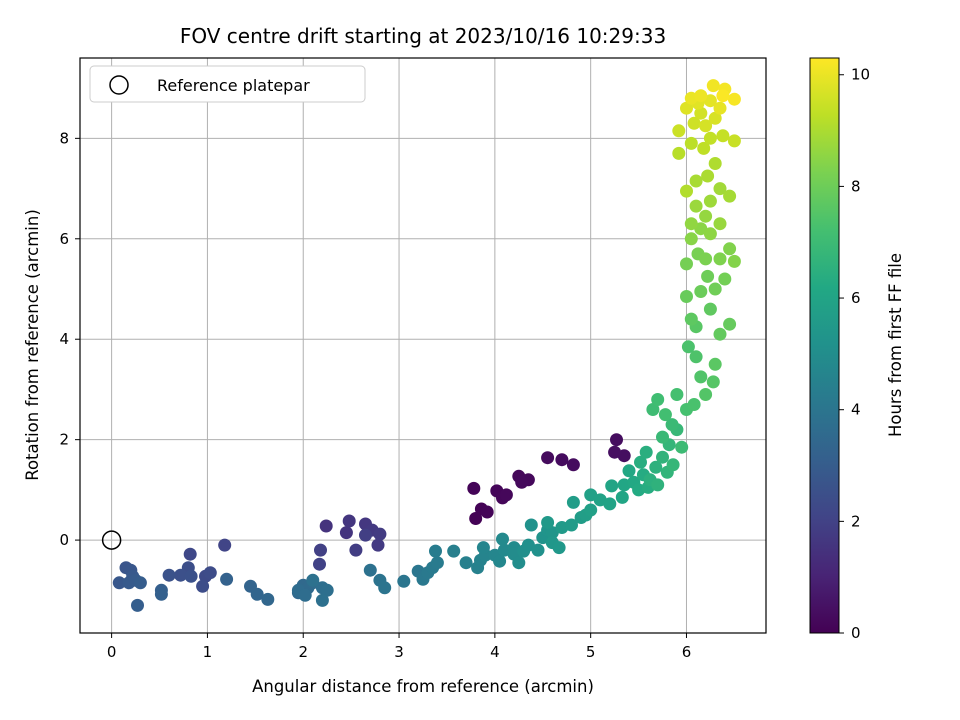 The width and height of the screenshot is (960, 720). I want to click on x-tick-label: 0, so click(112, 652).